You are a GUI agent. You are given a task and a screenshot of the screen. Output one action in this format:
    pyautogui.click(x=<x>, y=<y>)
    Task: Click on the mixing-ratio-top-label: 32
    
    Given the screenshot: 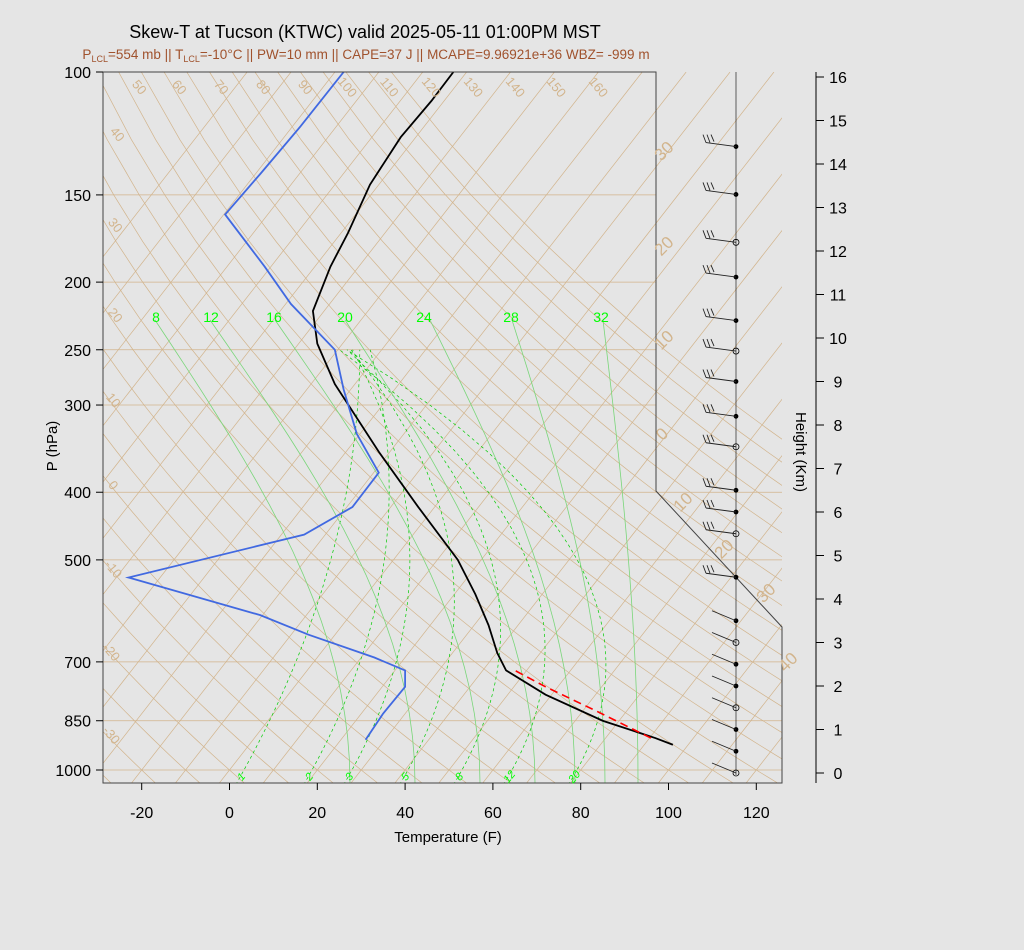 What is the action you would take?
    pyautogui.click(x=601, y=317)
    